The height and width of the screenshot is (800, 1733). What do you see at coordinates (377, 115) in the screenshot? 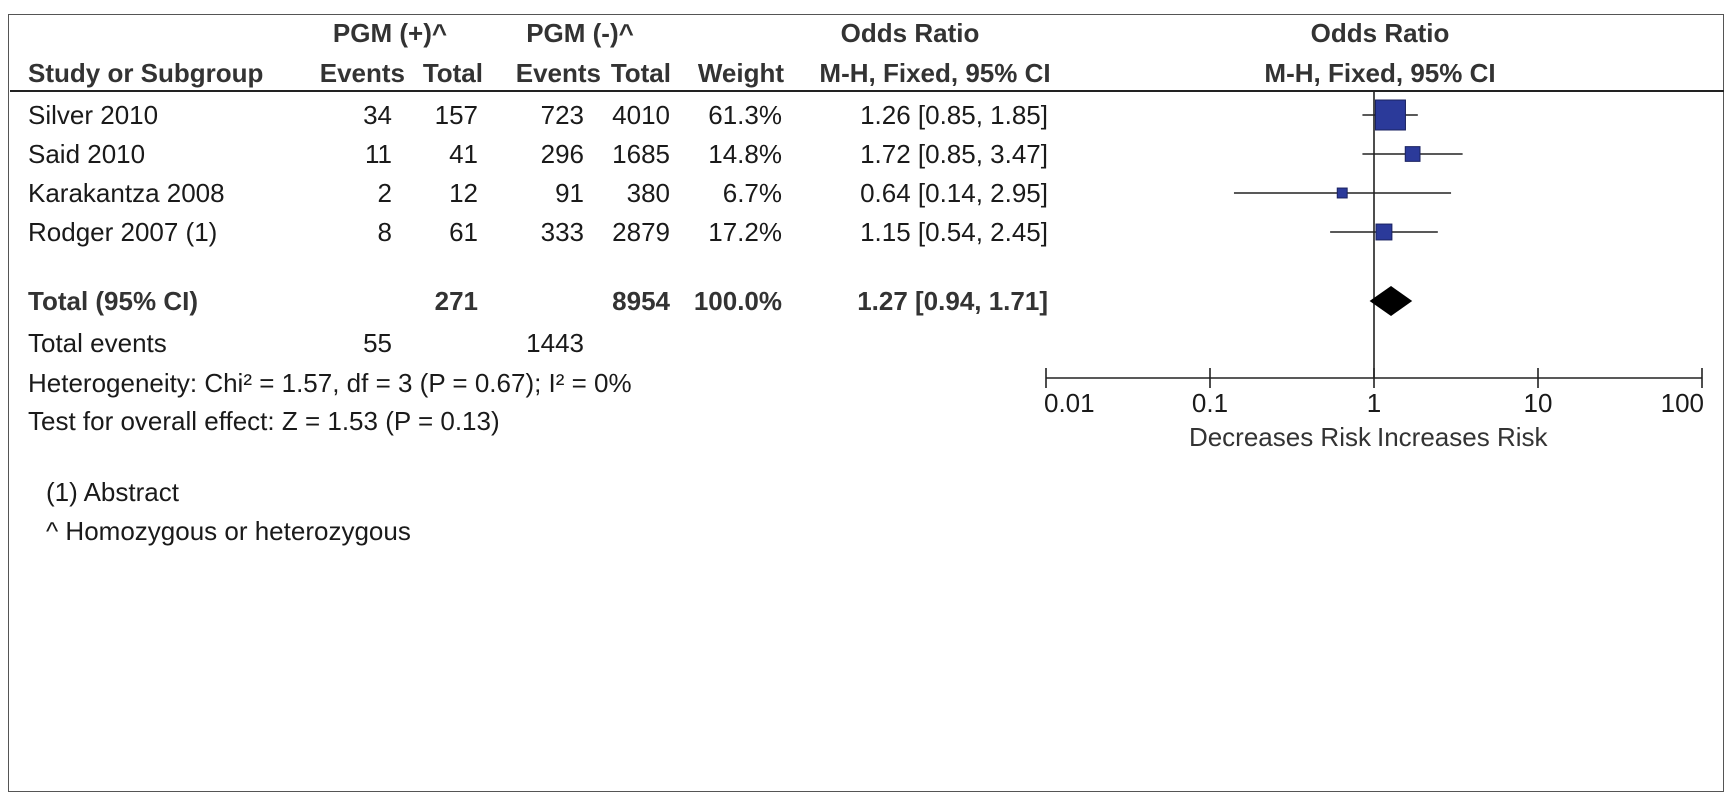
I see `events1-cell: 34` at bounding box center [377, 115].